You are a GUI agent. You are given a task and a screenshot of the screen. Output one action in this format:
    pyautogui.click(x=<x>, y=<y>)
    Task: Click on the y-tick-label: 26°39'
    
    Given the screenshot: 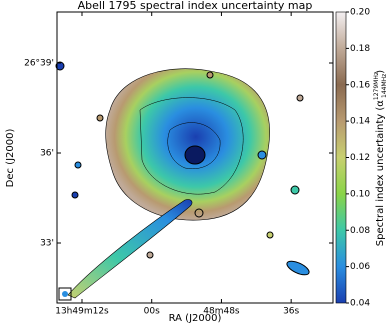 What is the action you would take?
    pyautogui.click(x=39, y=64)
    